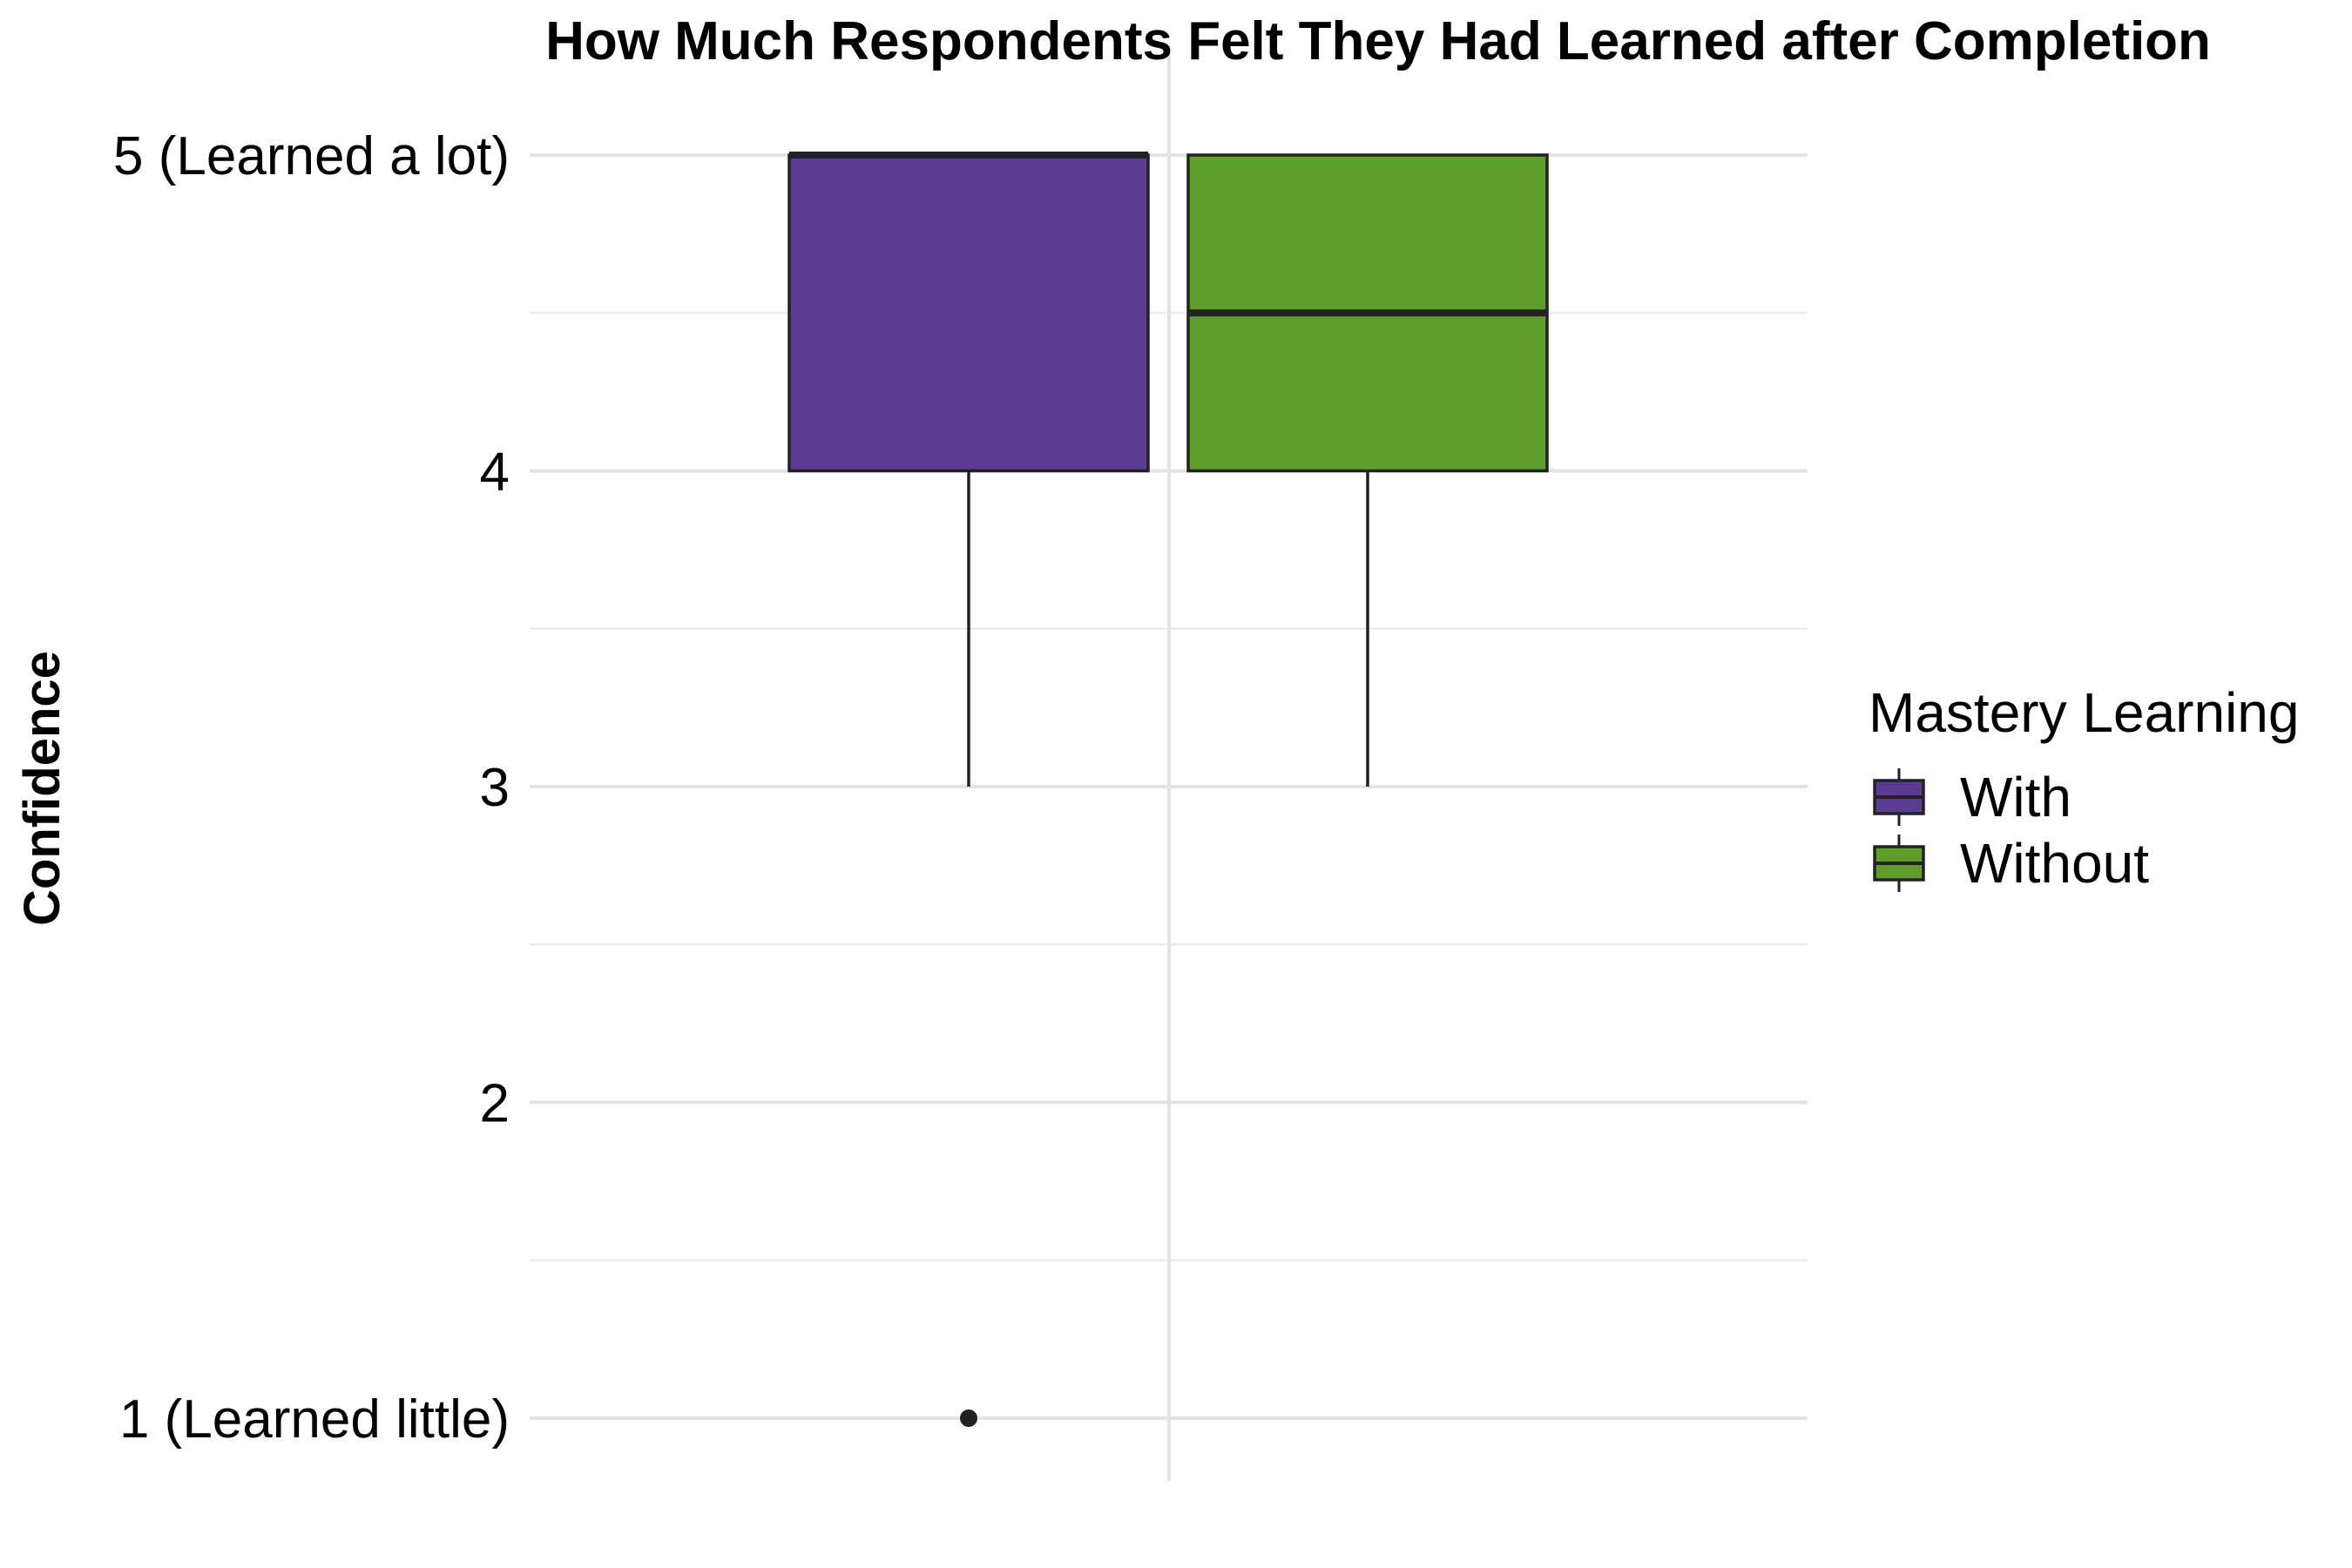 Image resolution: width=2352 pixels, height=1568 pixels. Describe the element at coordinates (495, 788) in the screenshot. I see `y-tick-label: 3` at that location.